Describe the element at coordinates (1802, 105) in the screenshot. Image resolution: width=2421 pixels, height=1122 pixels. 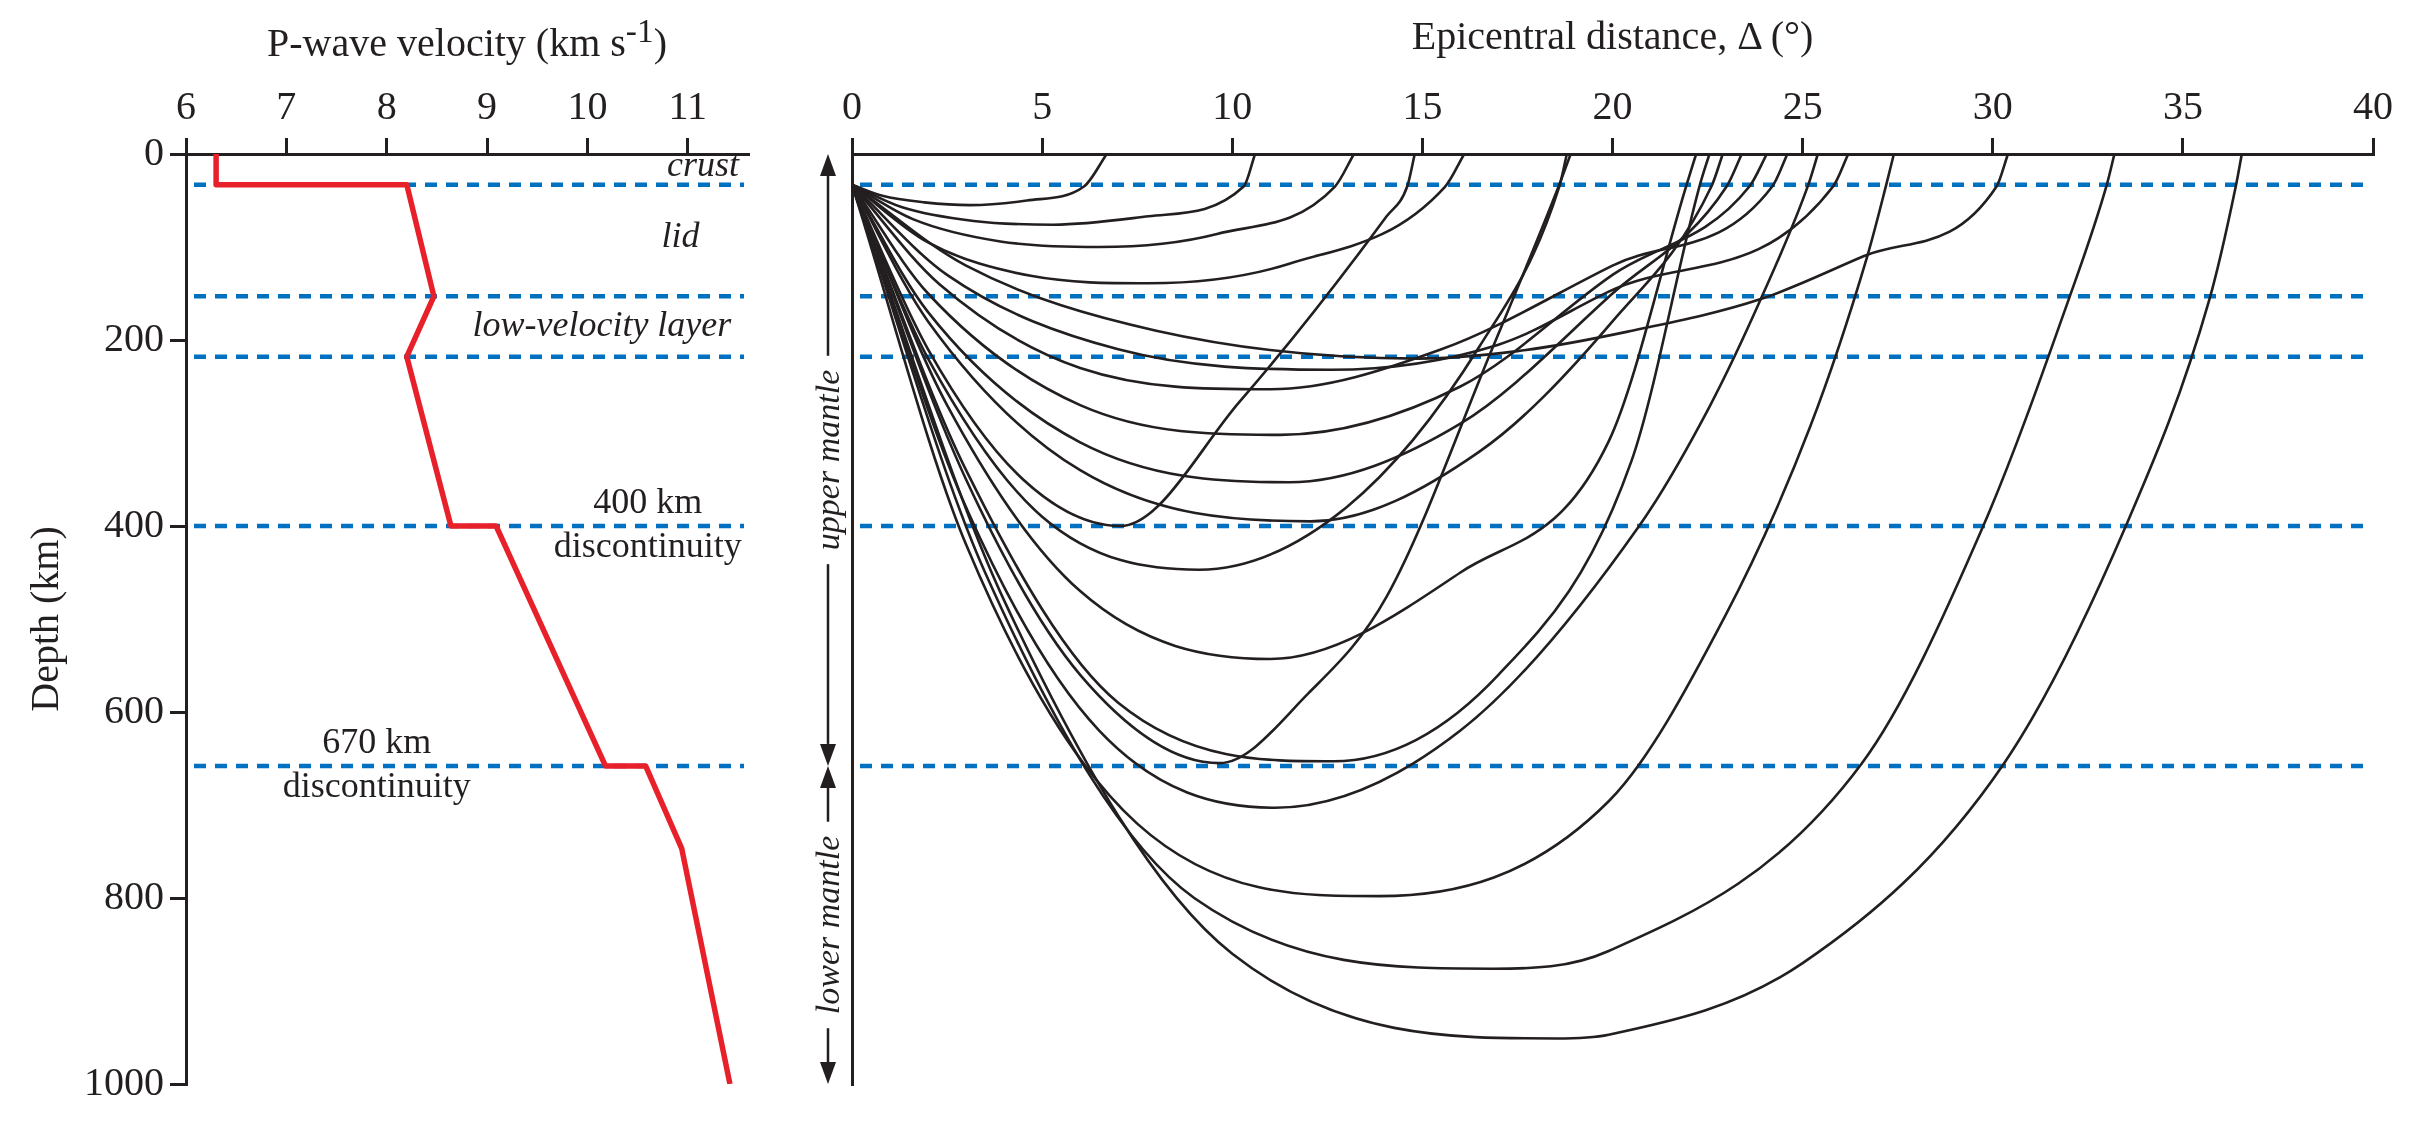
I see `x-tick-label: 25` at that location.